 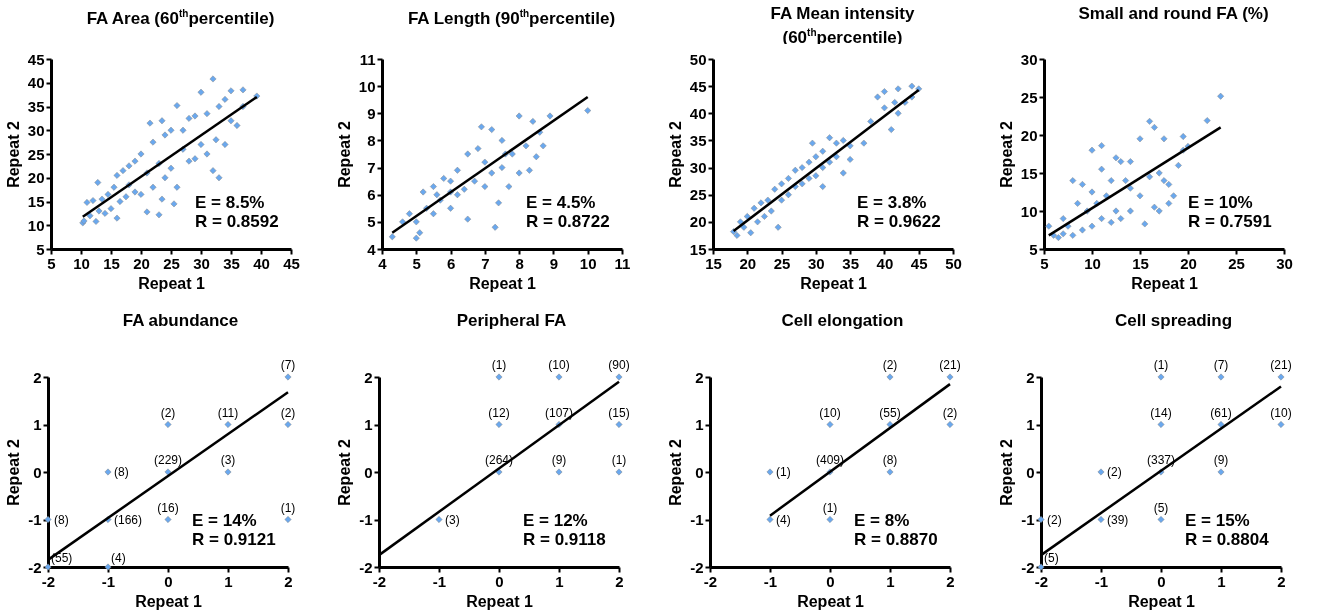 What do you see at coordinates (559, 412) in the screenshot?
I see `annotation: (107)` at bounding box center [559, 412].